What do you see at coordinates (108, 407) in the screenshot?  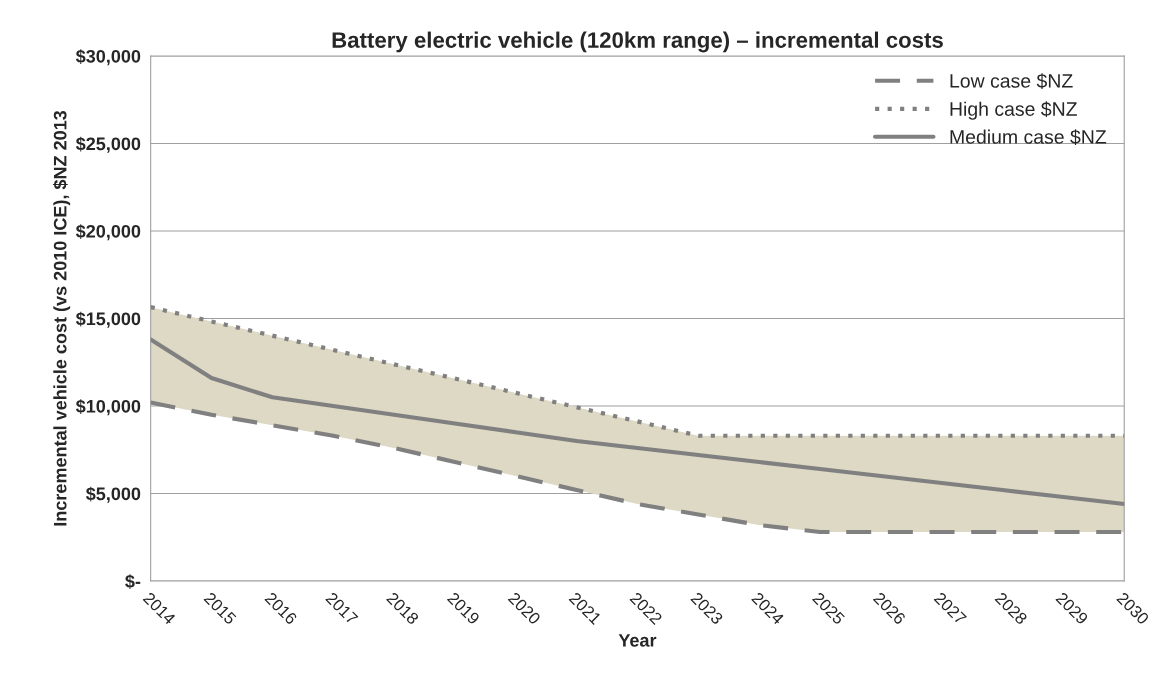 I see `y-tick-label: $10,000` at bounding box center [108, 407].